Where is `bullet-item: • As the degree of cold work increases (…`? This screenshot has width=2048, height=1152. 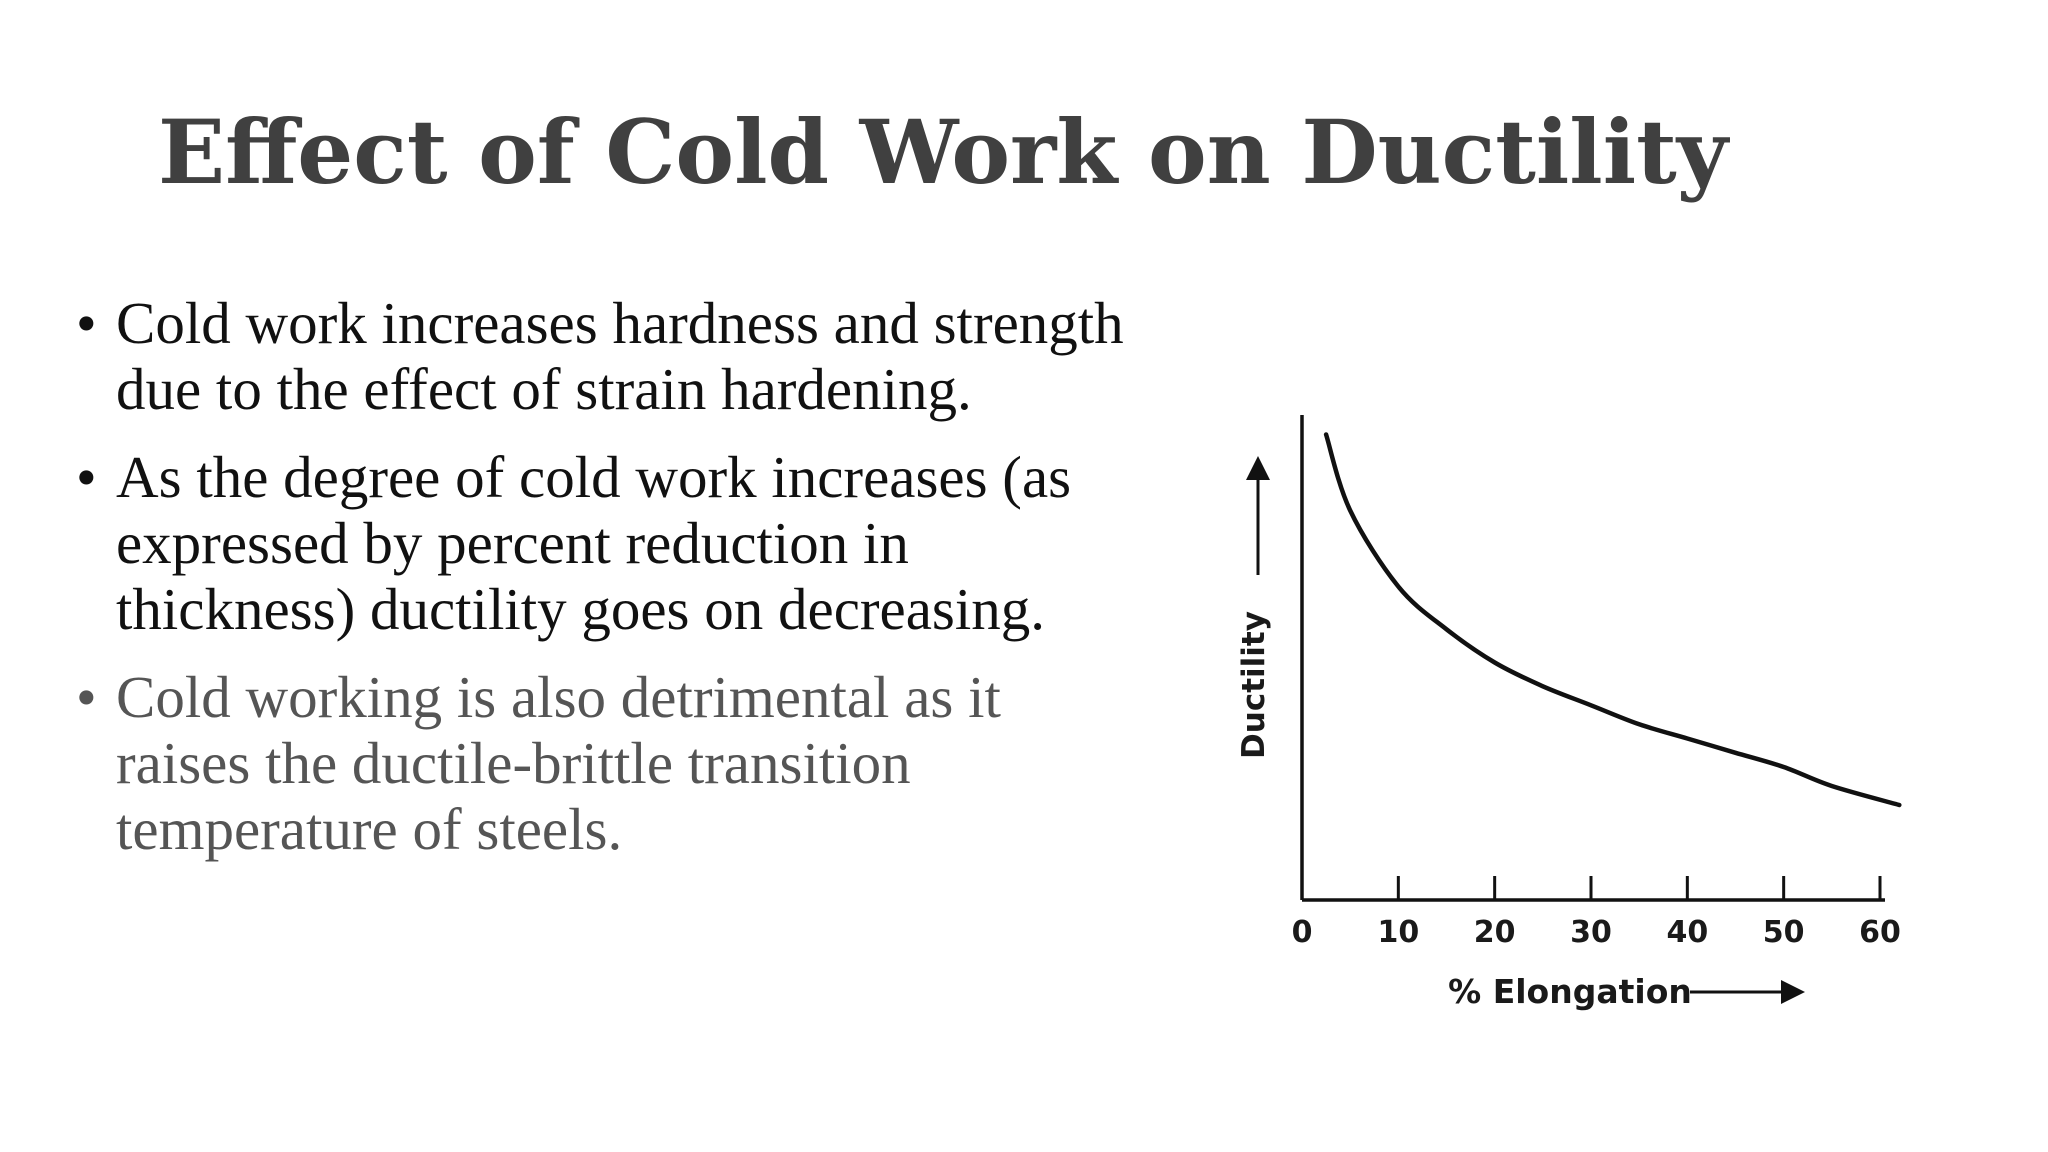 bullet-item: • As the degree of cold work increases (… is located at coordinates (600, 543).